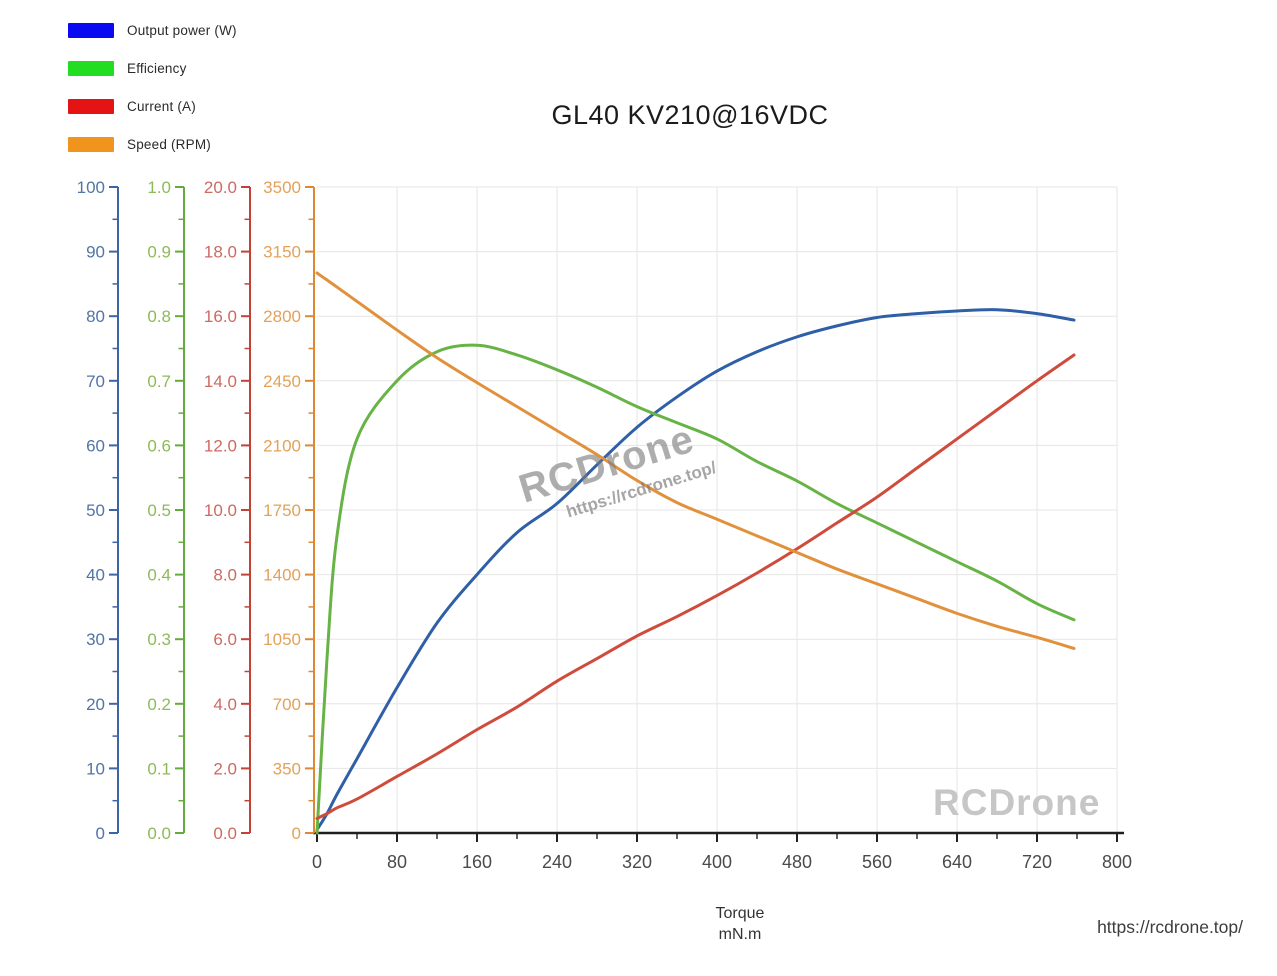 This screenshot has height=976, width=1277. What do you see at coordinates (225, 639) in the screenshot?
I see `y-tick-label-current: 6.0` at bounding box center [225, 639].